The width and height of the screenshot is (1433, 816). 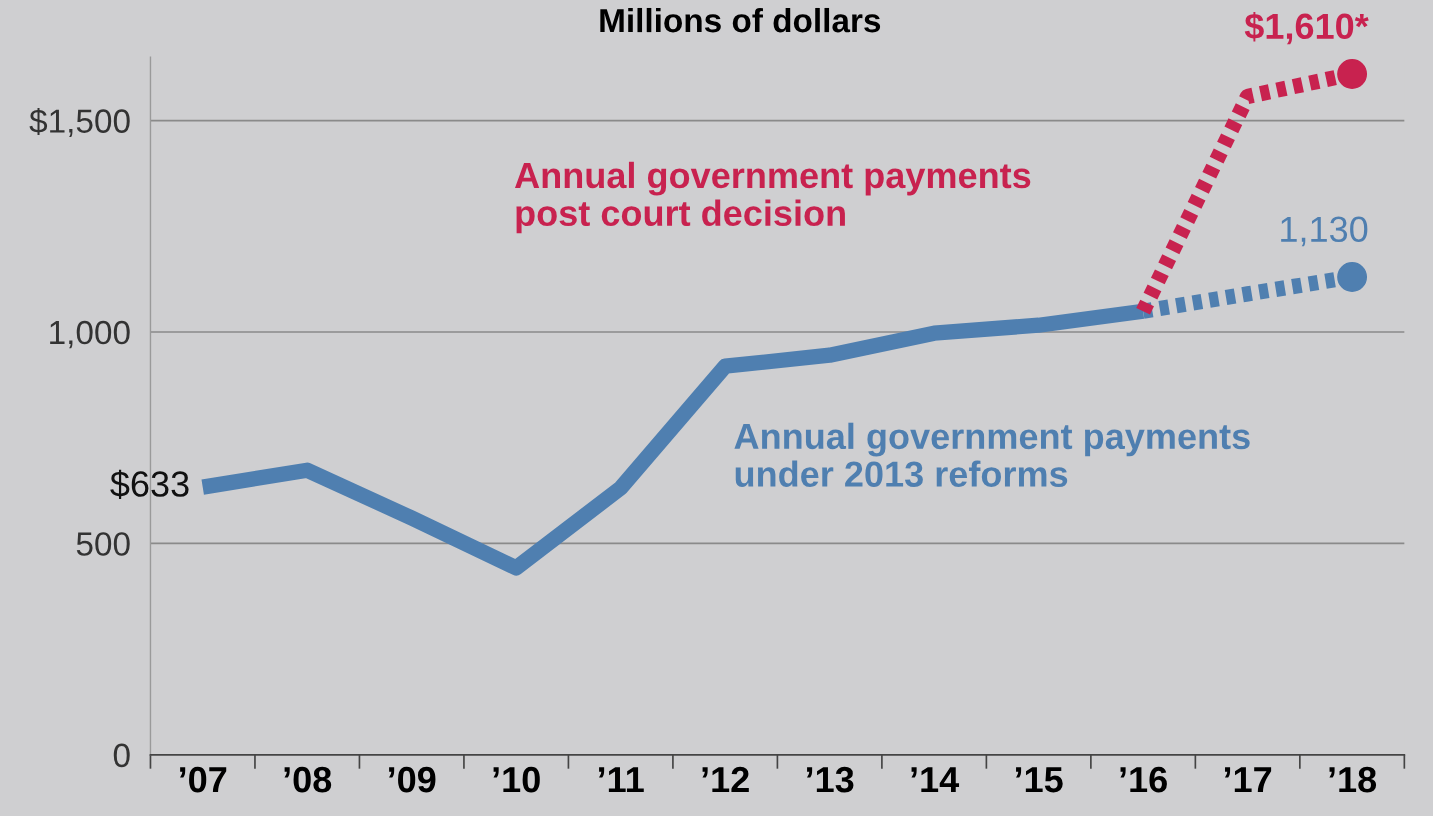 I want to click on x-tick-label: ’15, so click(x=1039, y=780).